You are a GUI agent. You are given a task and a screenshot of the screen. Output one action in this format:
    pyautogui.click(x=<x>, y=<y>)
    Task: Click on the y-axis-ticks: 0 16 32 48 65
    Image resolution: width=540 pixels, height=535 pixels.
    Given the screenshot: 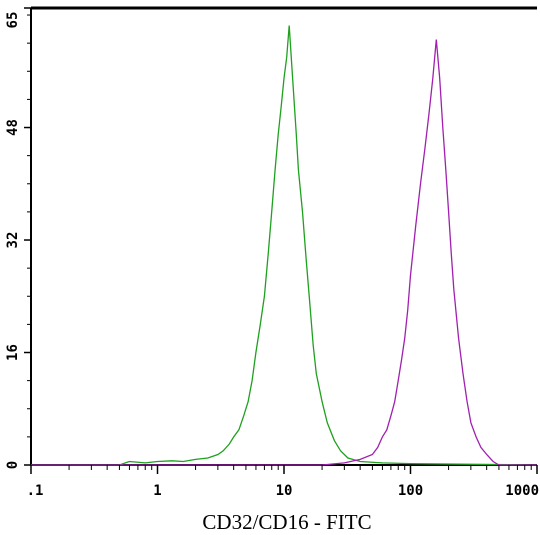 What is the action you would take?
    pyautogui.click(x=18, y=238)
    